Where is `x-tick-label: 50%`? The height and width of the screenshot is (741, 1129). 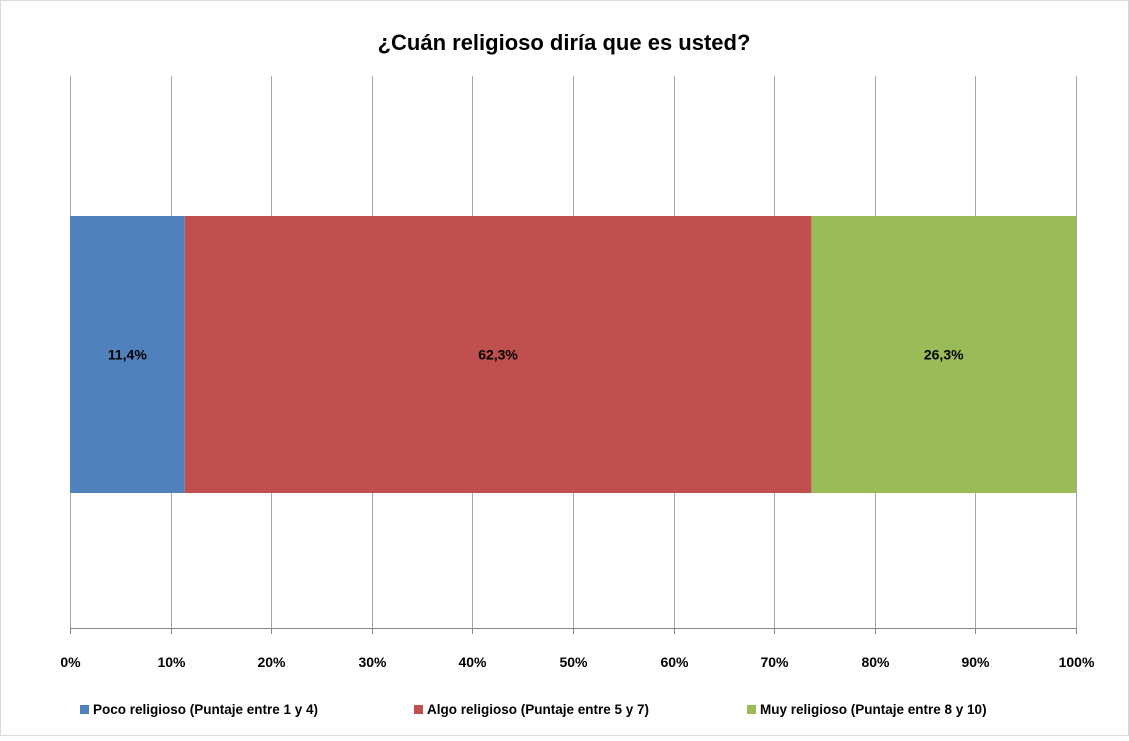
x-tick-label: 50% is located at coordinates (573, 662).